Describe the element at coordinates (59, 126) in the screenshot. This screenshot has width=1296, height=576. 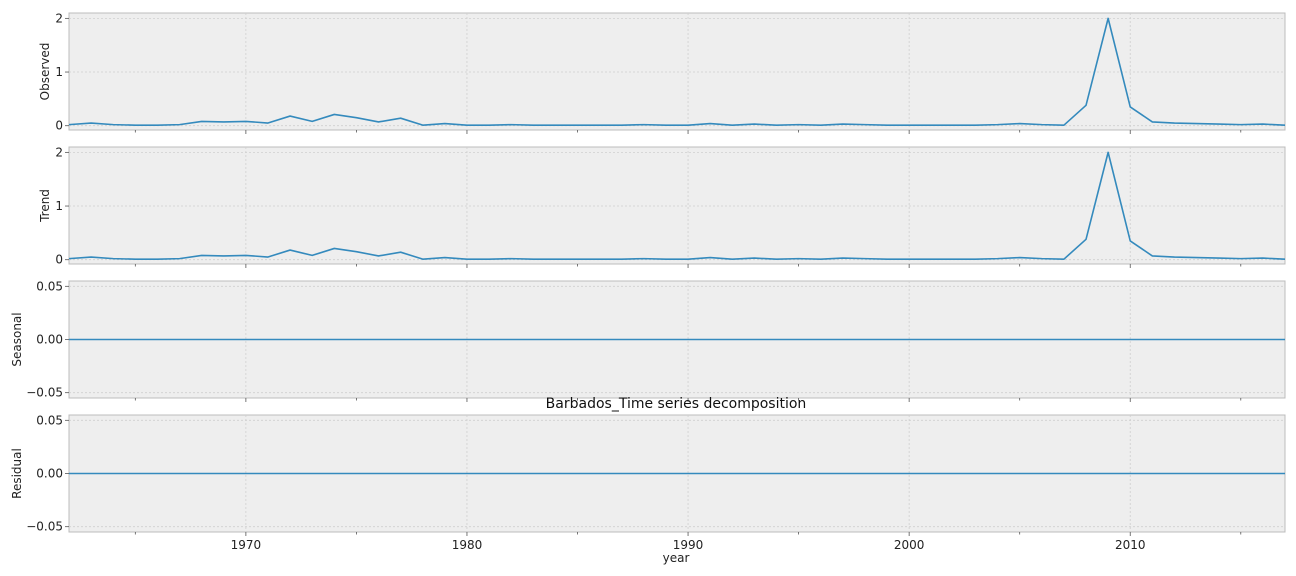
I see `observed-y-tick-label: 0` at that location.